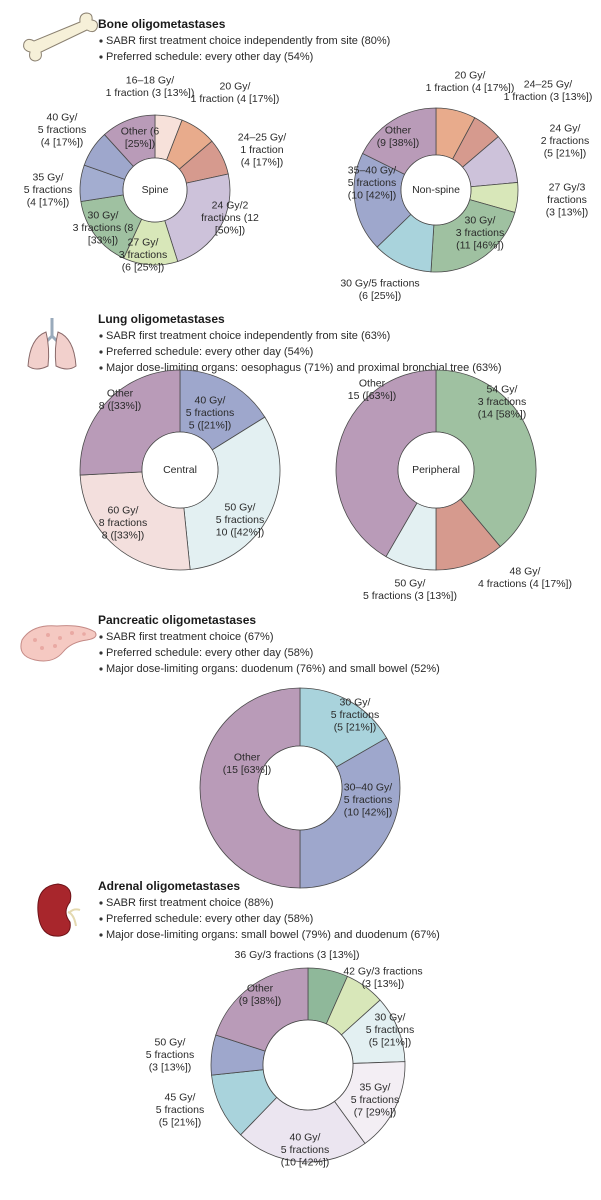  Describe the element at coordinates (436, 470) in the screenshot. I see `center-label: Peripheral` at that location.